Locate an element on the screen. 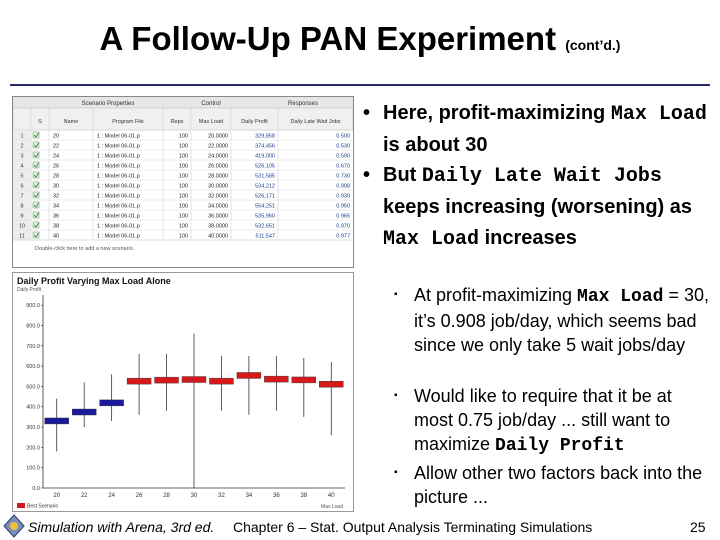 The height and width of the screenshot is (540, 720). group-header: Scenario Properties is located at coordinates (108, 104).